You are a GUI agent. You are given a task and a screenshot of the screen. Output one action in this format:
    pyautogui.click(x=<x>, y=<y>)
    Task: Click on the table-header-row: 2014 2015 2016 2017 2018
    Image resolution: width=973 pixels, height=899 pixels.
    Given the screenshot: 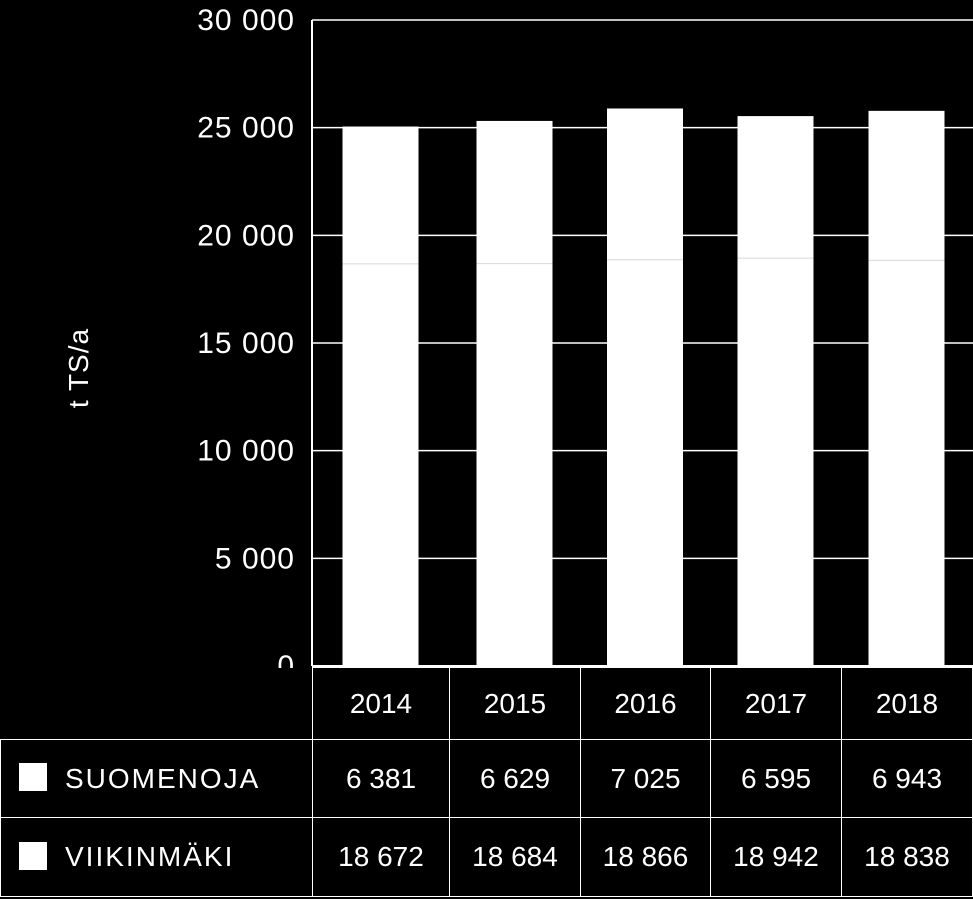 What is the action you would take?
    pyautogui.click(x=487, y=703)
    